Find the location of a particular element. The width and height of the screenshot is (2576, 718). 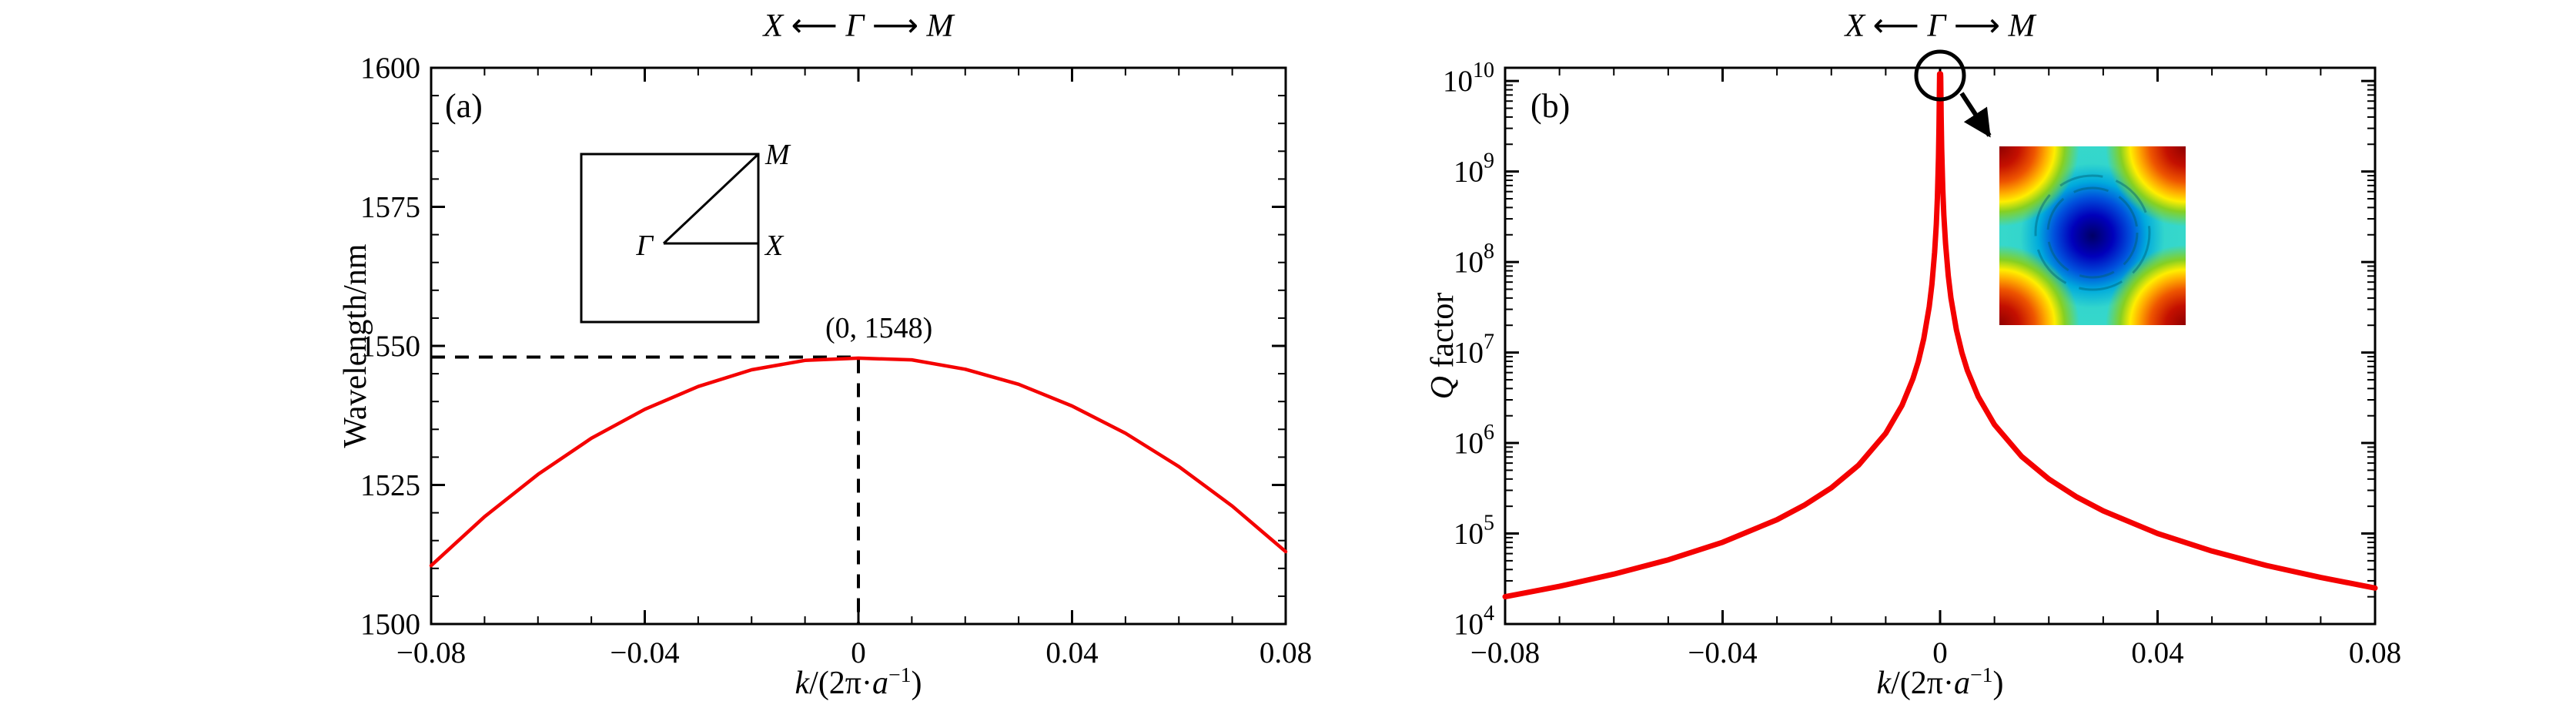

brillouin-zone-inset: Γ X M is located at coordinates (685, 231).